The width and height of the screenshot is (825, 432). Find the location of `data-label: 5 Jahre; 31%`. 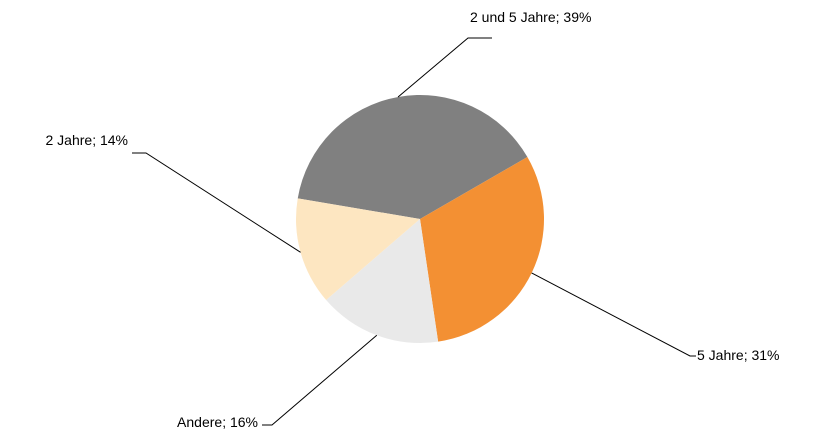

data-label: 5 Jahre; 31% is located at coordinates (738, 355).